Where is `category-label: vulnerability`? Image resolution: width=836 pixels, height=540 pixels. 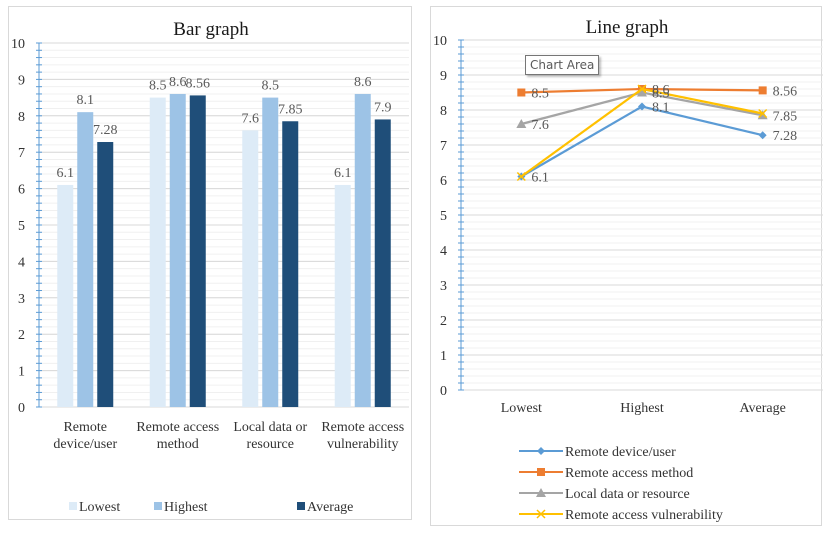 category-label: vulnerability is located at coordinates (363, 444).